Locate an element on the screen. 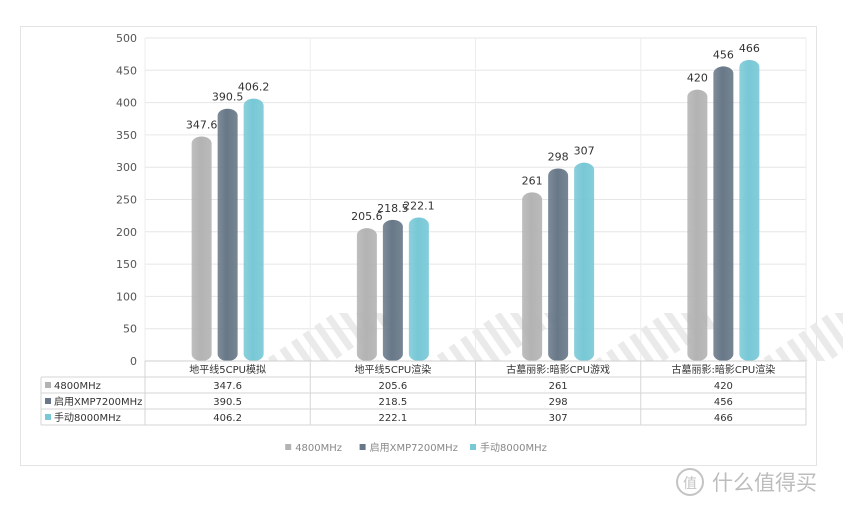 This screenshot has width=843, height=508. data-label: 347.6 is located at coordinates (202, 124).